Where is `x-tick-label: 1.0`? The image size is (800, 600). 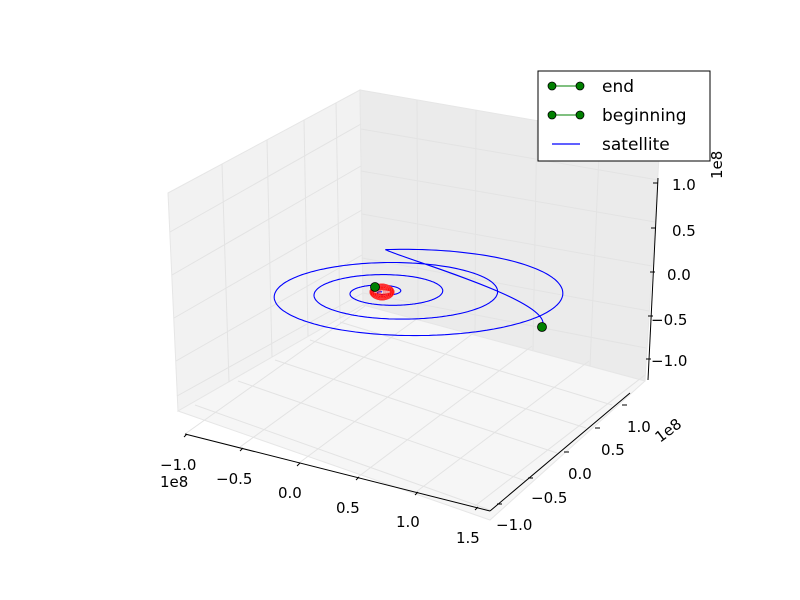
x-tick-label: 1.0 is located at coordinates (408, 522).